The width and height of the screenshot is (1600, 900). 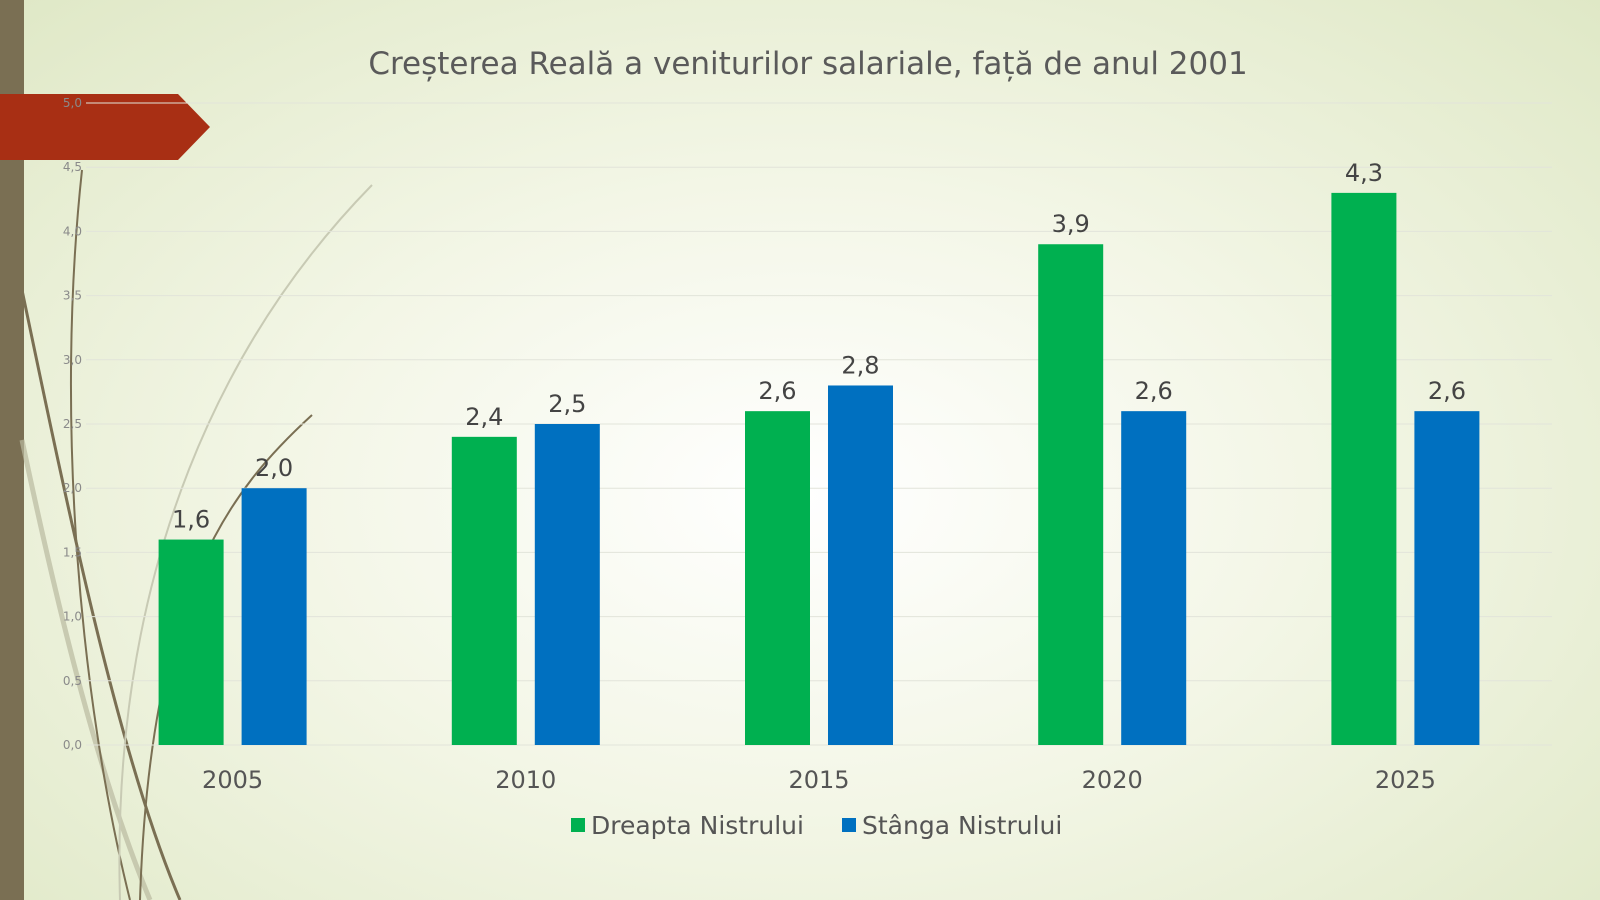 I want to click on legend-swatch-dreapta, so click(x=578, y=825).